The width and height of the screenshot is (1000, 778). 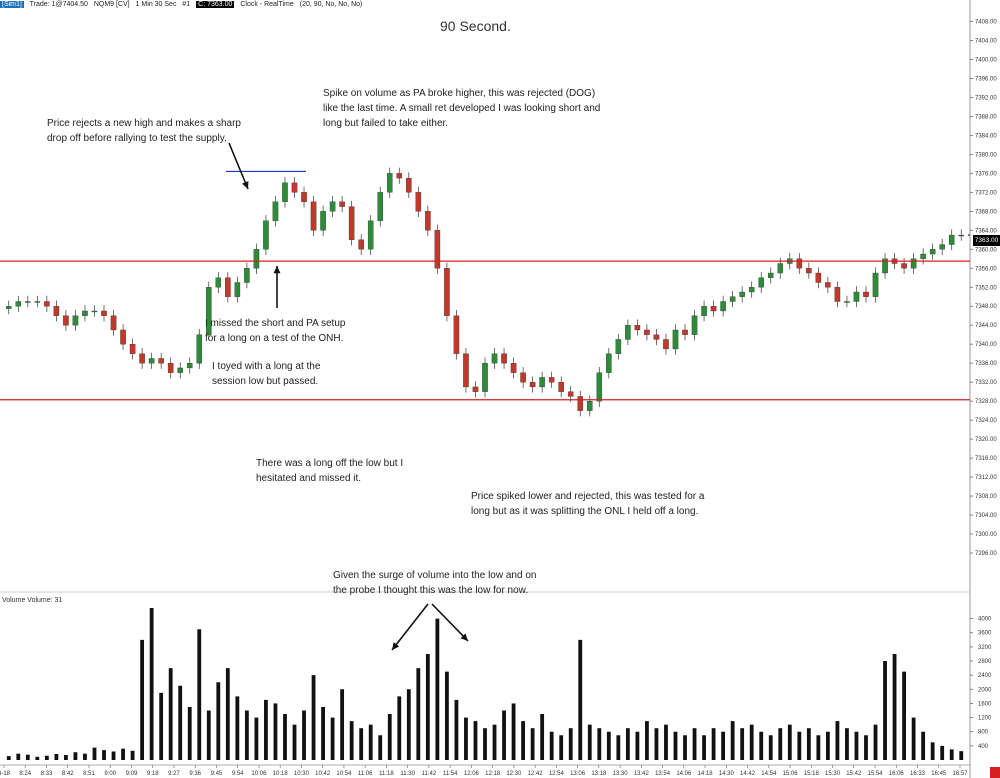 I want to click on price-tick-label: 7308.00, so click(x=986, y=497).